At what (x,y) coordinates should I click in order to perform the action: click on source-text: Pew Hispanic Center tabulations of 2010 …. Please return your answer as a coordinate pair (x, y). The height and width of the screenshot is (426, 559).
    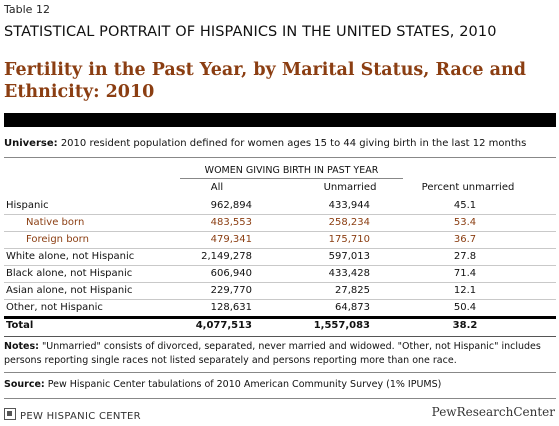
    Looking at the image, I should click on (243, 384).